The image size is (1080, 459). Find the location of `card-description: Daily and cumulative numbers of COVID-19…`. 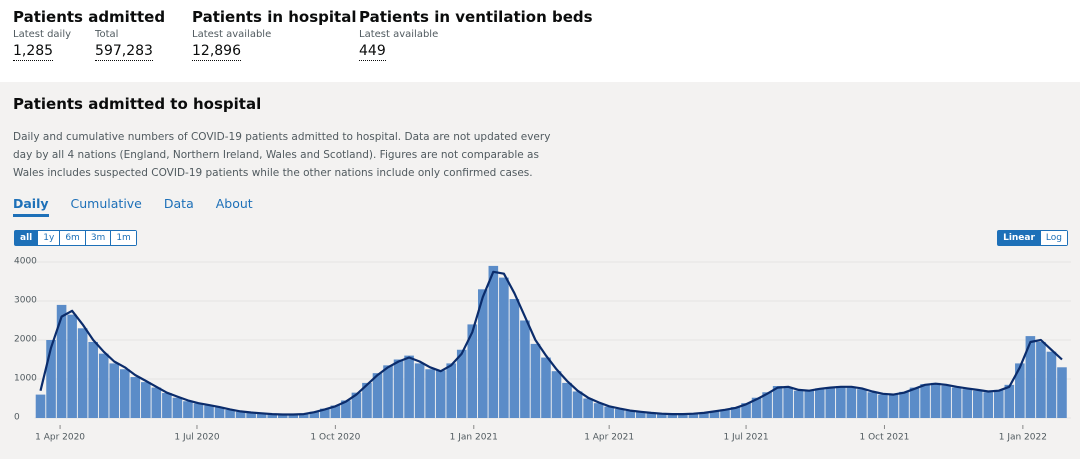

card-description: Daily and cumulative numbers of COVID-19… is located at coordinates (282, 155).